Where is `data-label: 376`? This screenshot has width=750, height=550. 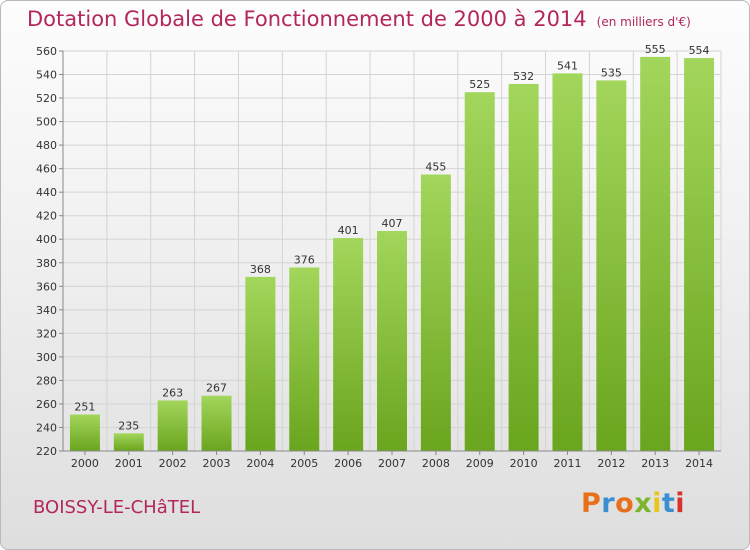 data-label: 376 is located at coordinates (304, 259).